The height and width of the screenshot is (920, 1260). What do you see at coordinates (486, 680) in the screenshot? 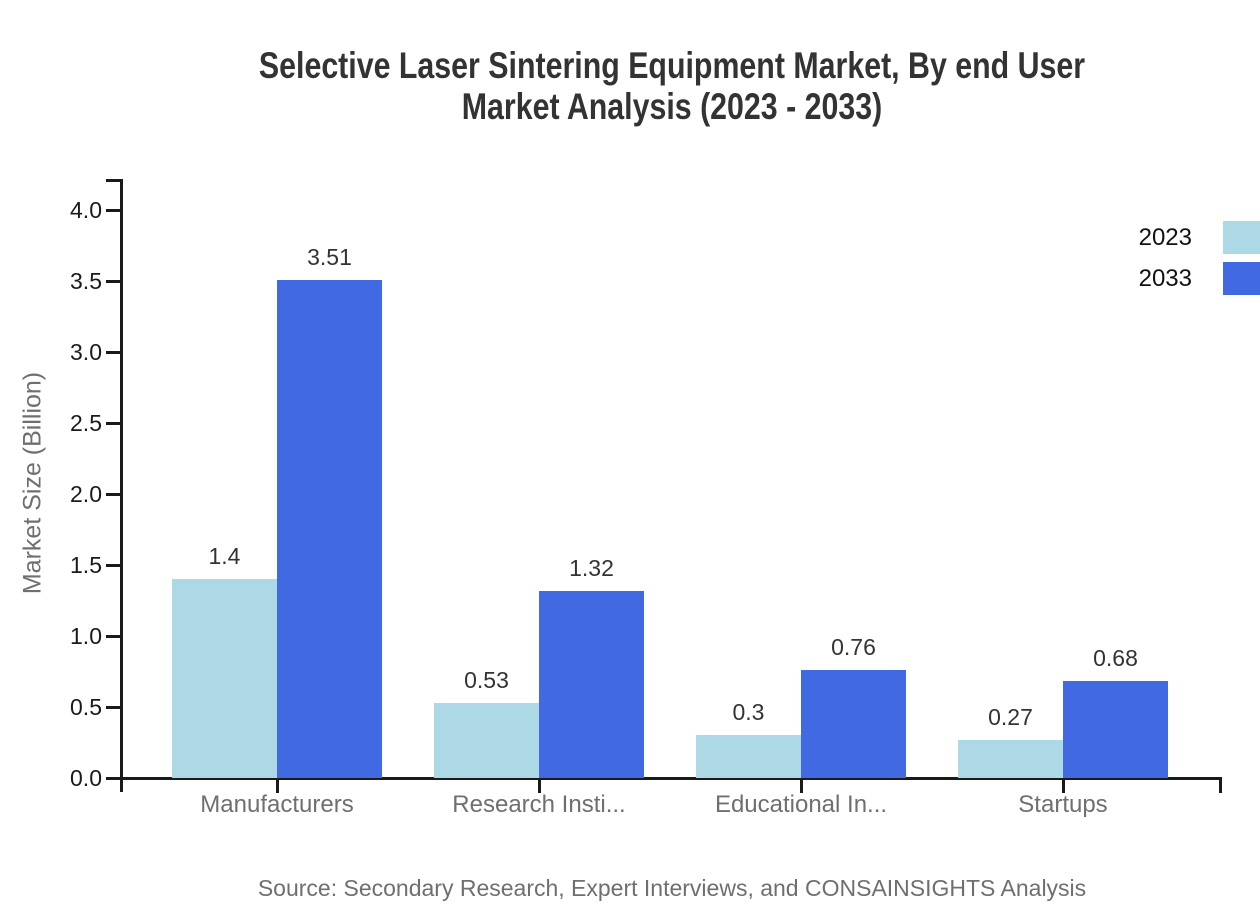
I see `value-label-2023-research-insti: 0.53` at bounding box center [486, 680].